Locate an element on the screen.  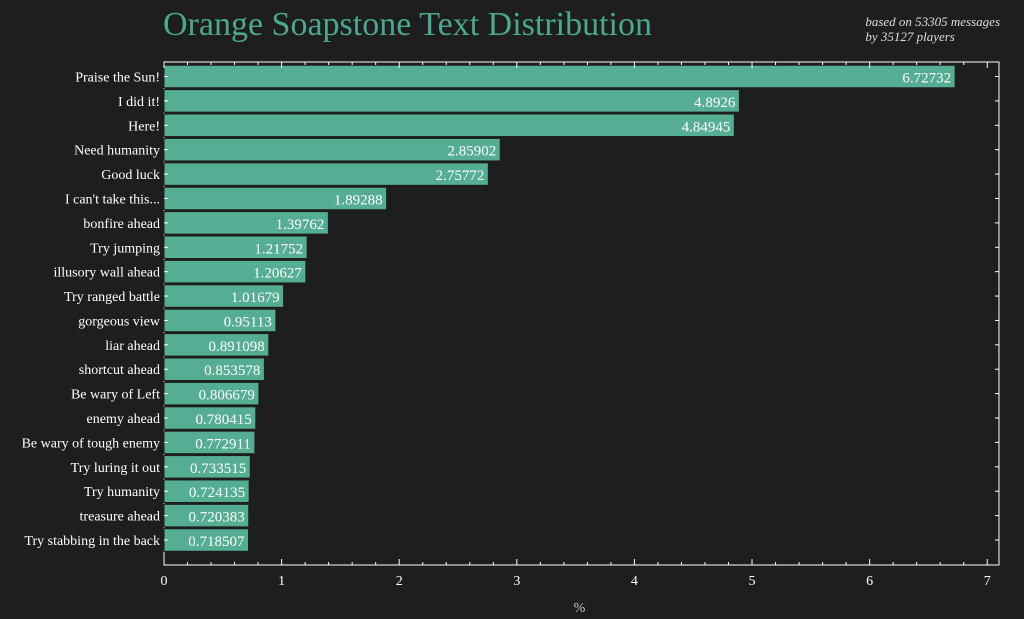
xtick-label-5: 5 is located at coordinates (752, 581).